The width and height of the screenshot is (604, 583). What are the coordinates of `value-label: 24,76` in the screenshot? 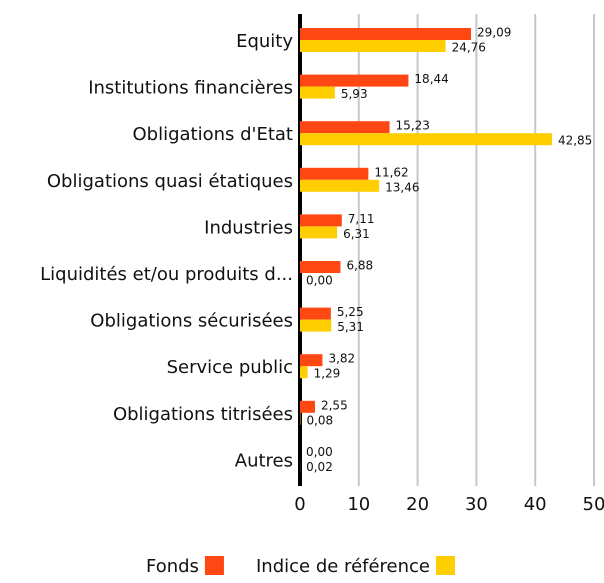 It's located at (469, 48).